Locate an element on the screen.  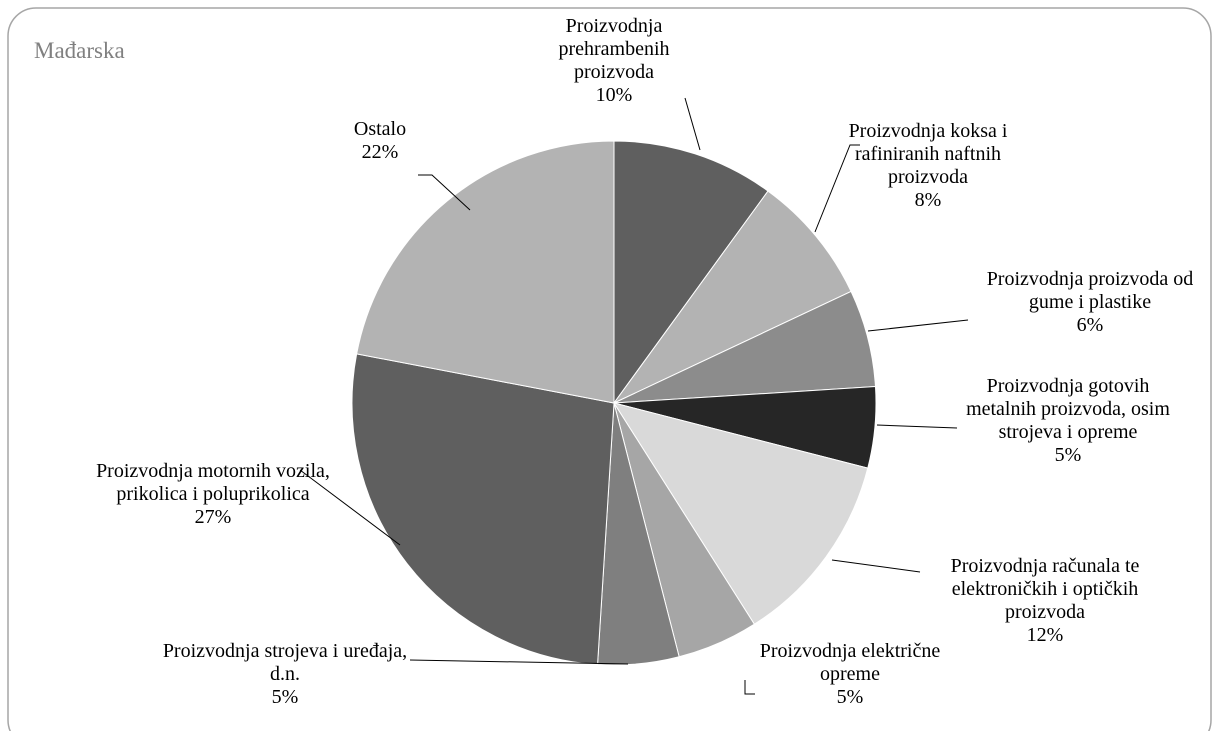
label-value: 22% is located at coordinates (380, 152).